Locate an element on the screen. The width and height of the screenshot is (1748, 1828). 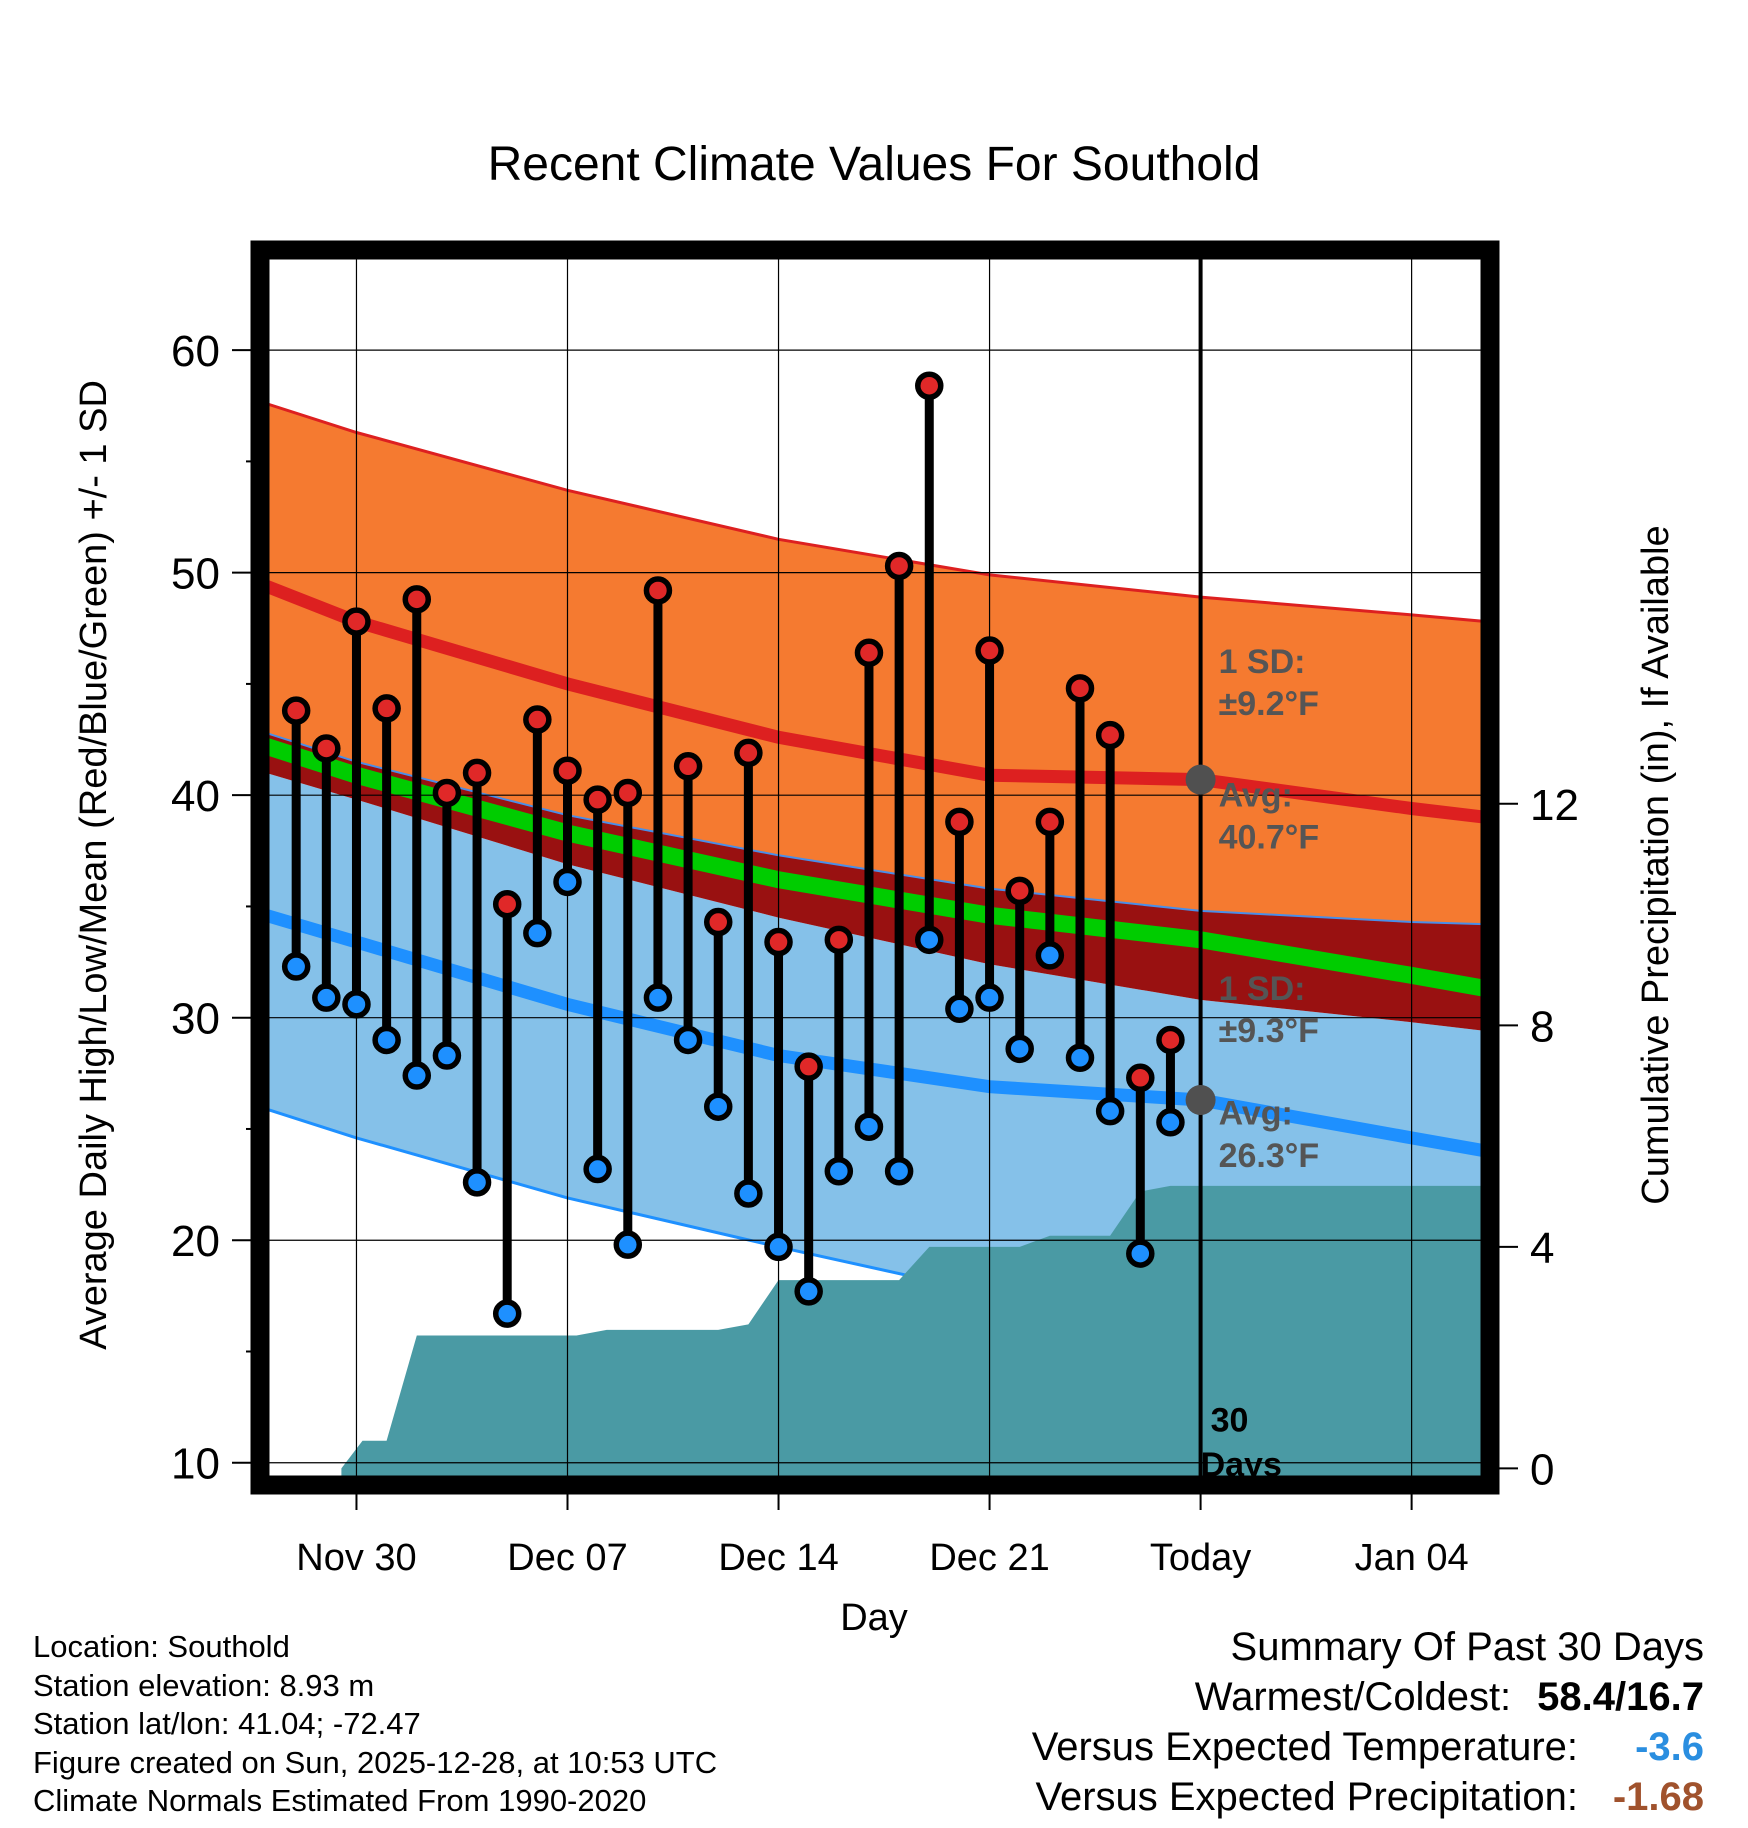
x-tick-label-4: Today is located at coordinates (1200, 1558).